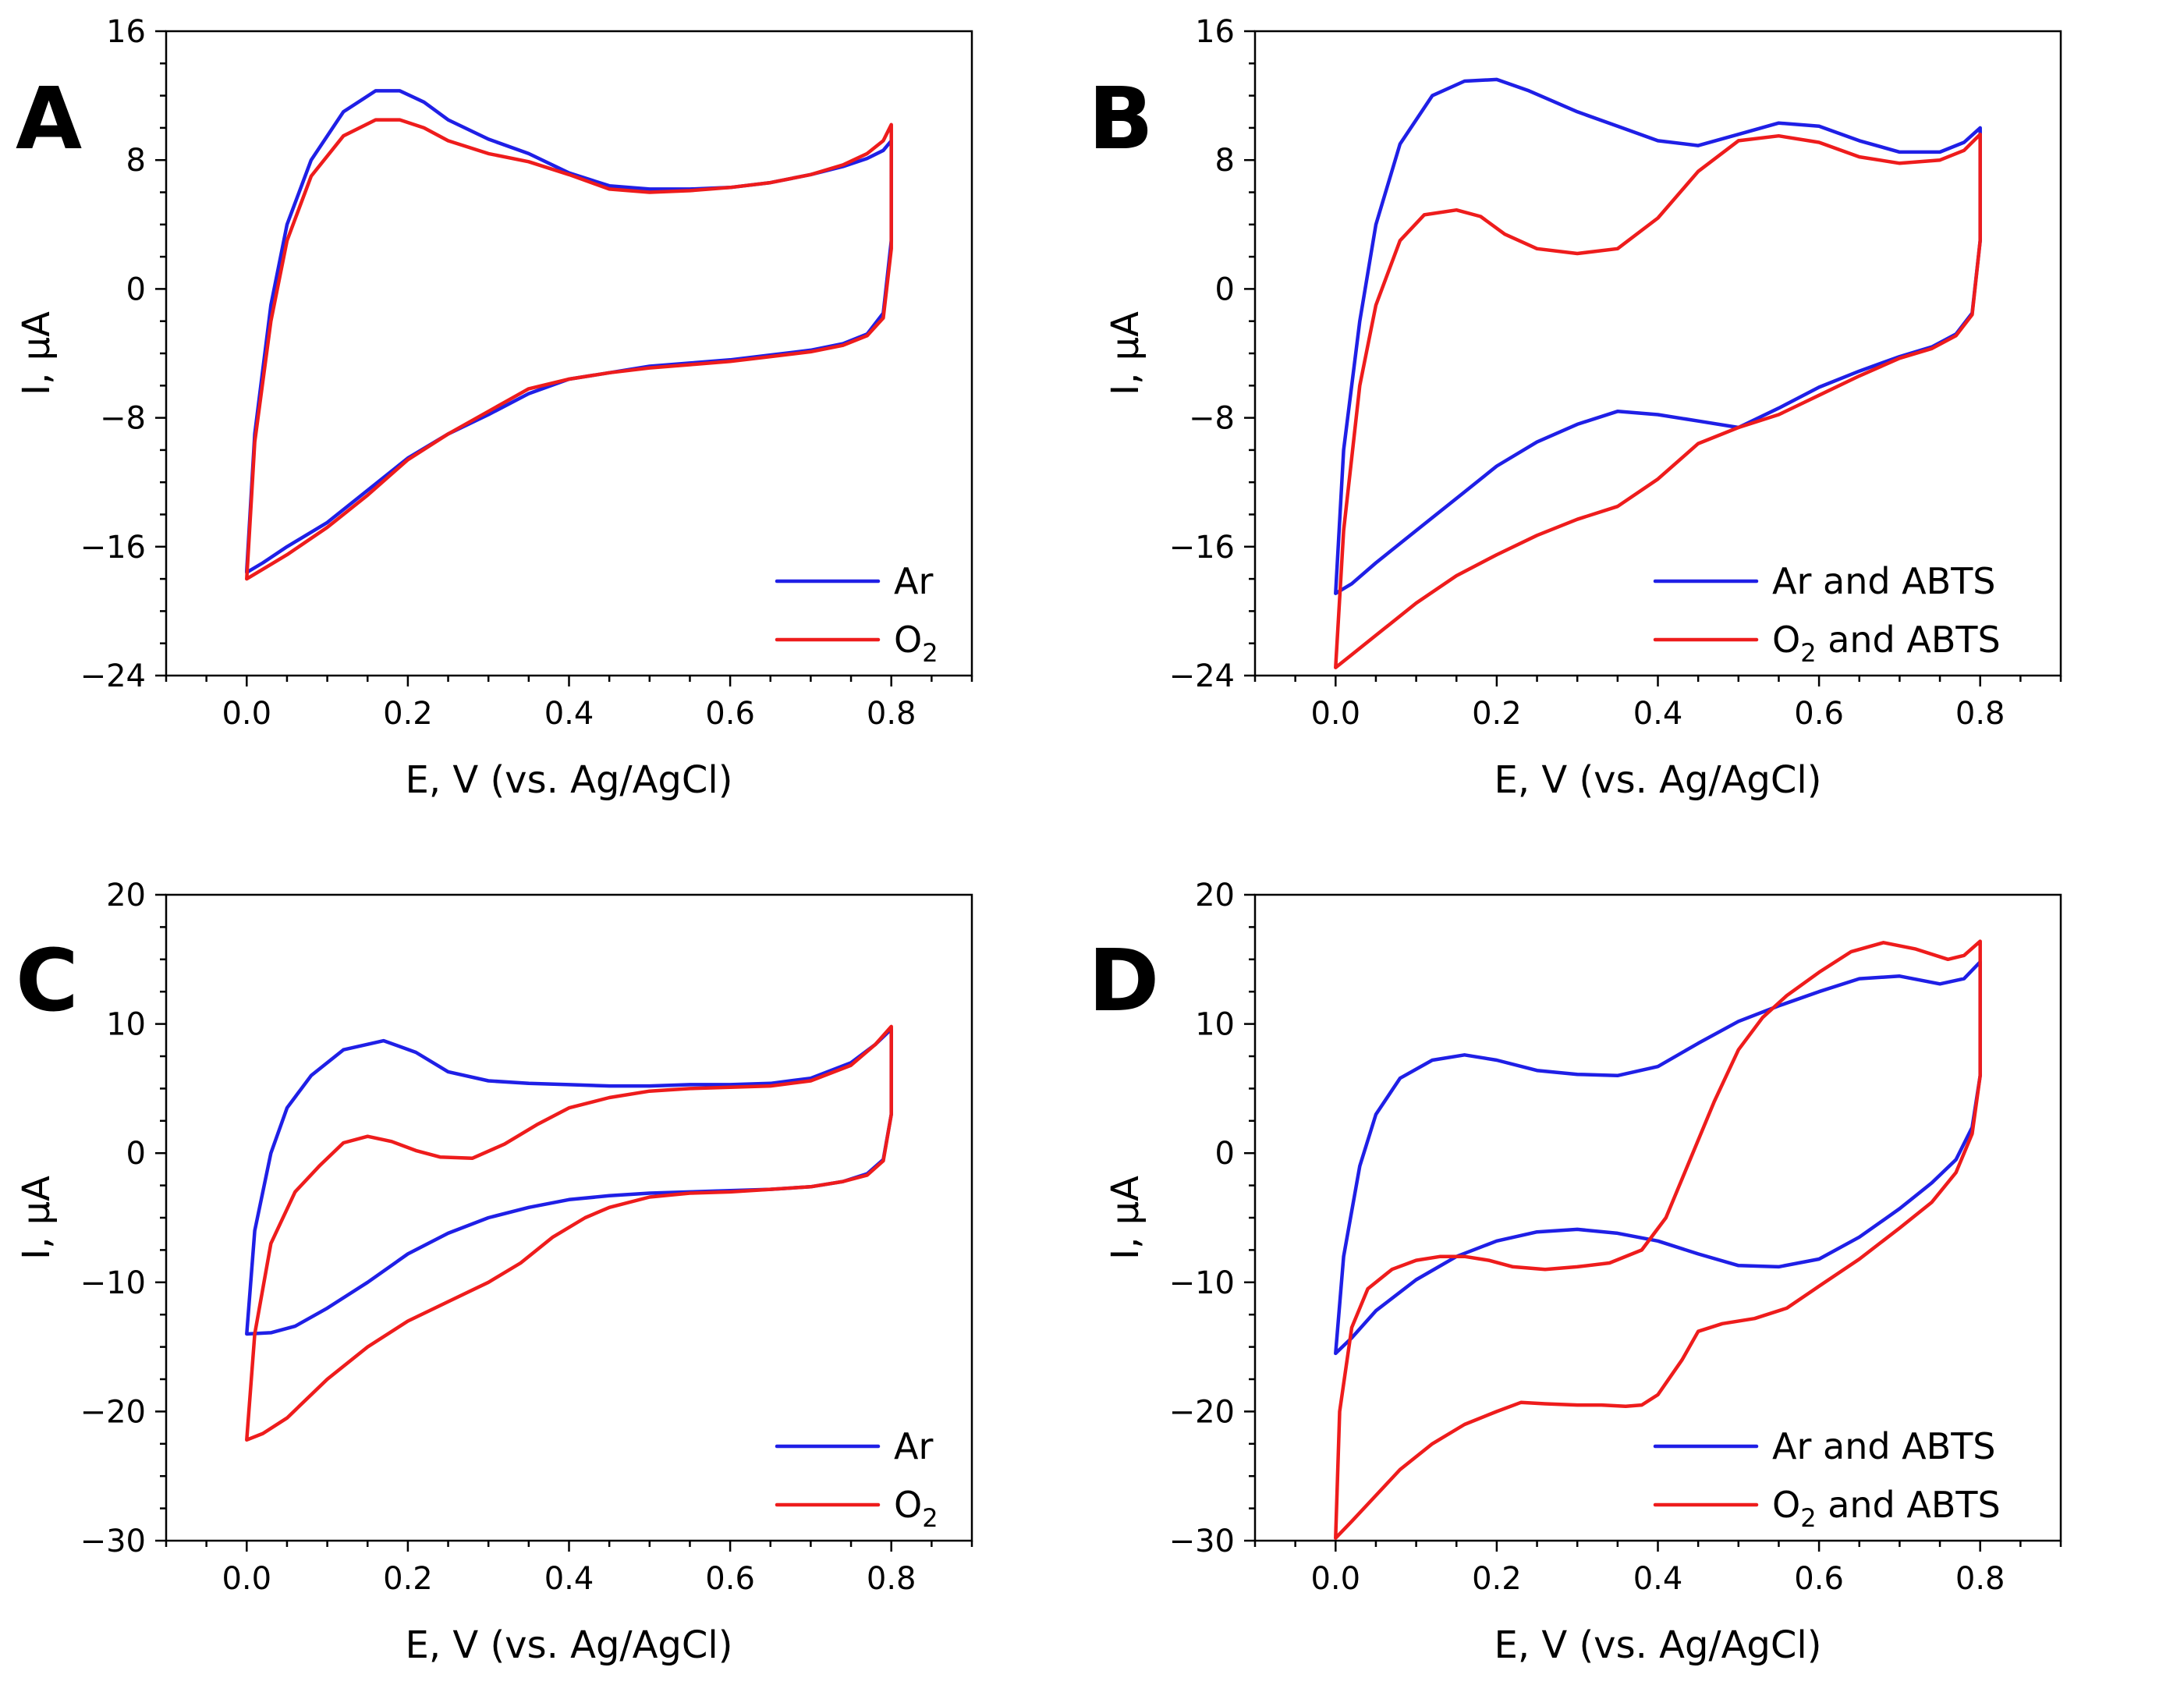 The image size is (2184, 1685). I want to click on panel-letter: C, so click(48, 981).